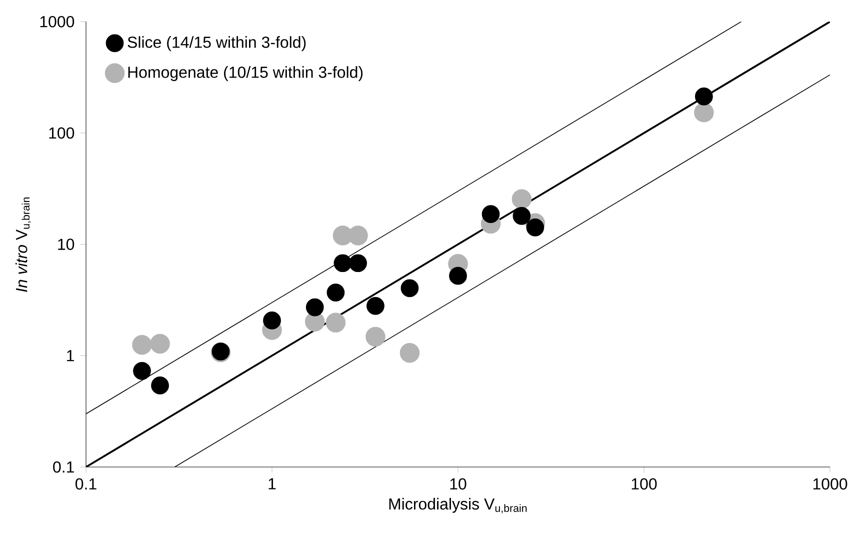 The image size is (856, 539). What do you see at coordinates (70, 356) in the screenshot?
I see `y-tick-label: 1` at bounding box center [70, 356].